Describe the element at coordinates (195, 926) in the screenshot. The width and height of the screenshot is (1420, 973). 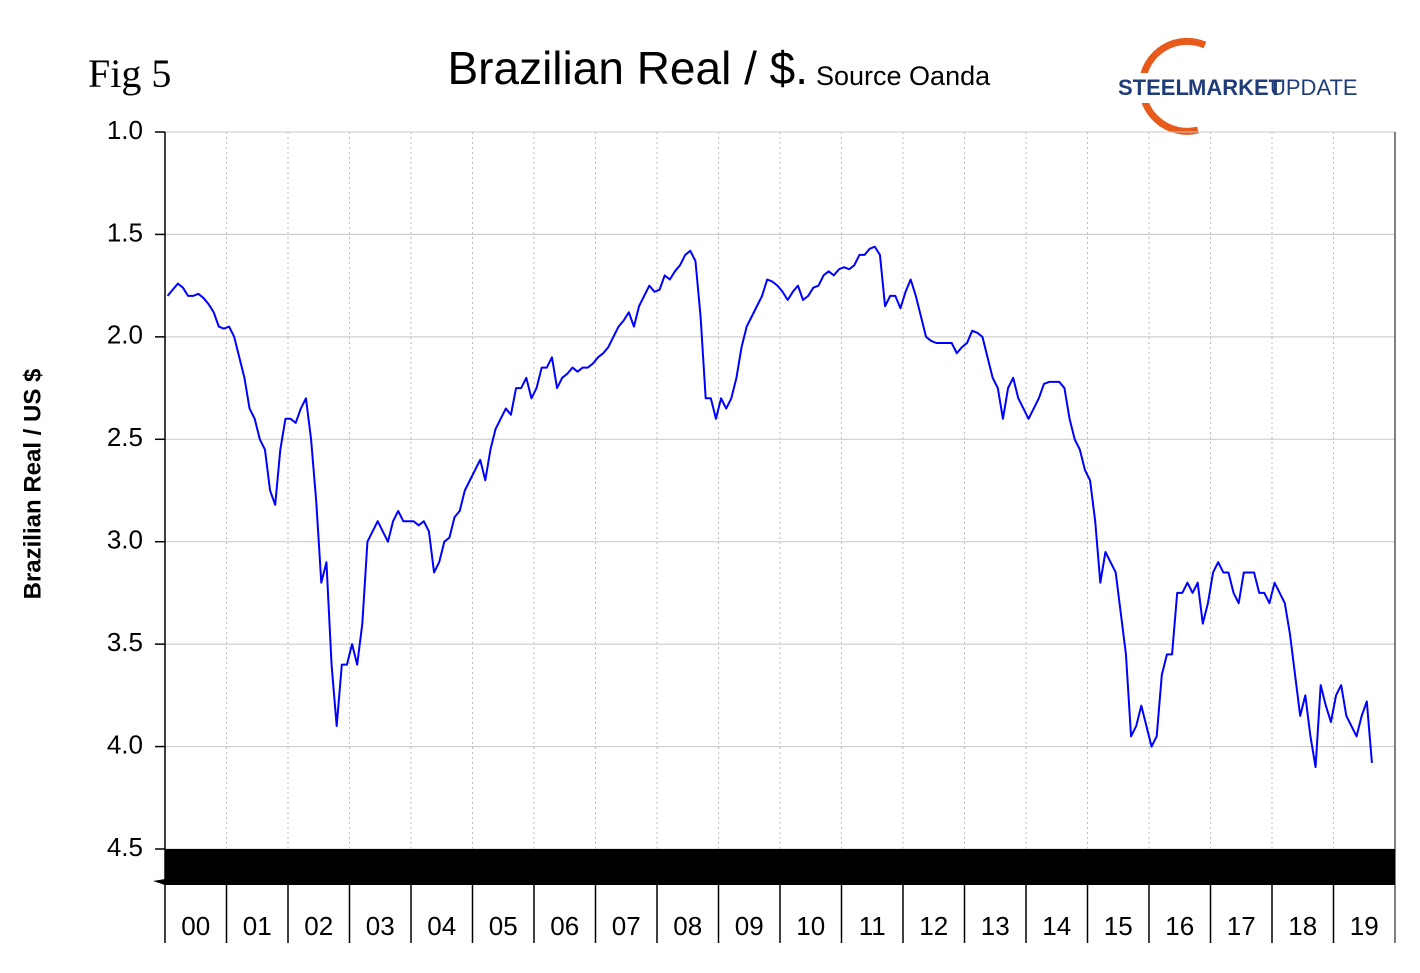
I see `x-tick-label: 00` at that location.